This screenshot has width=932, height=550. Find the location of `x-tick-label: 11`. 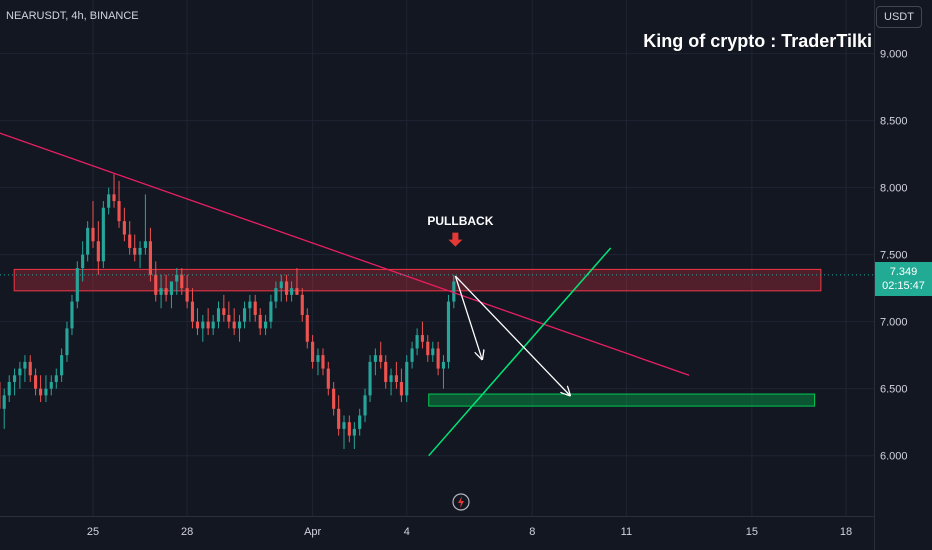

x-tick-label: 11 is located at coordinates (626, 532).